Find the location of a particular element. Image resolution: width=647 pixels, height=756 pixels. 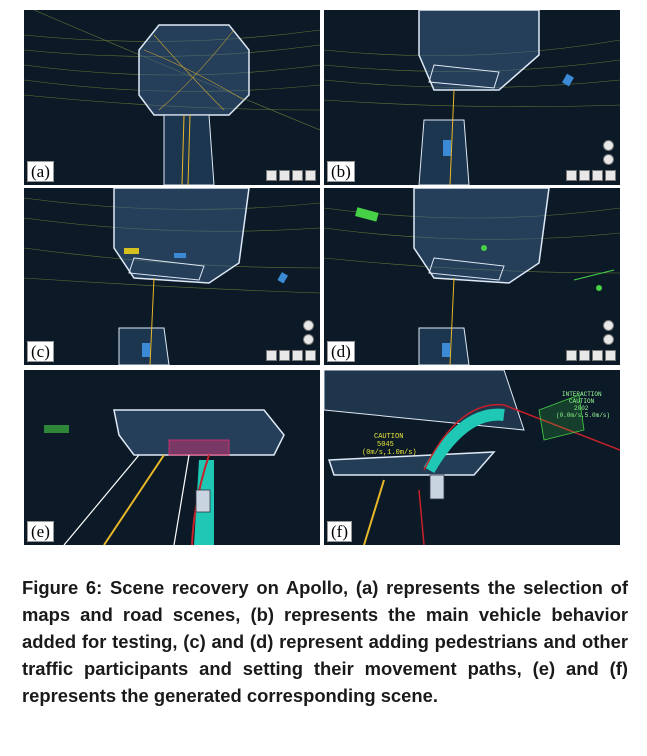

panel-b: (b) is located at coordinates (472, 97).